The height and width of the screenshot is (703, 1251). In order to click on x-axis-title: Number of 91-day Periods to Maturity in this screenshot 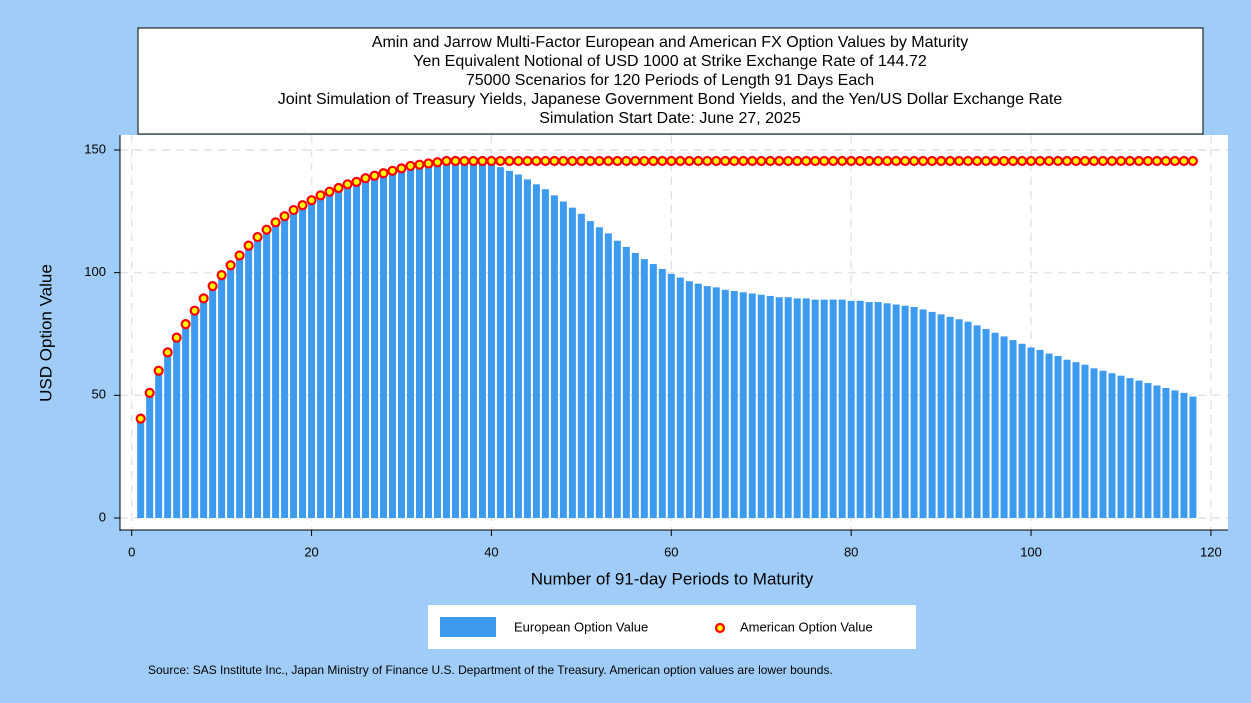, I will do `click(672, 578)`.